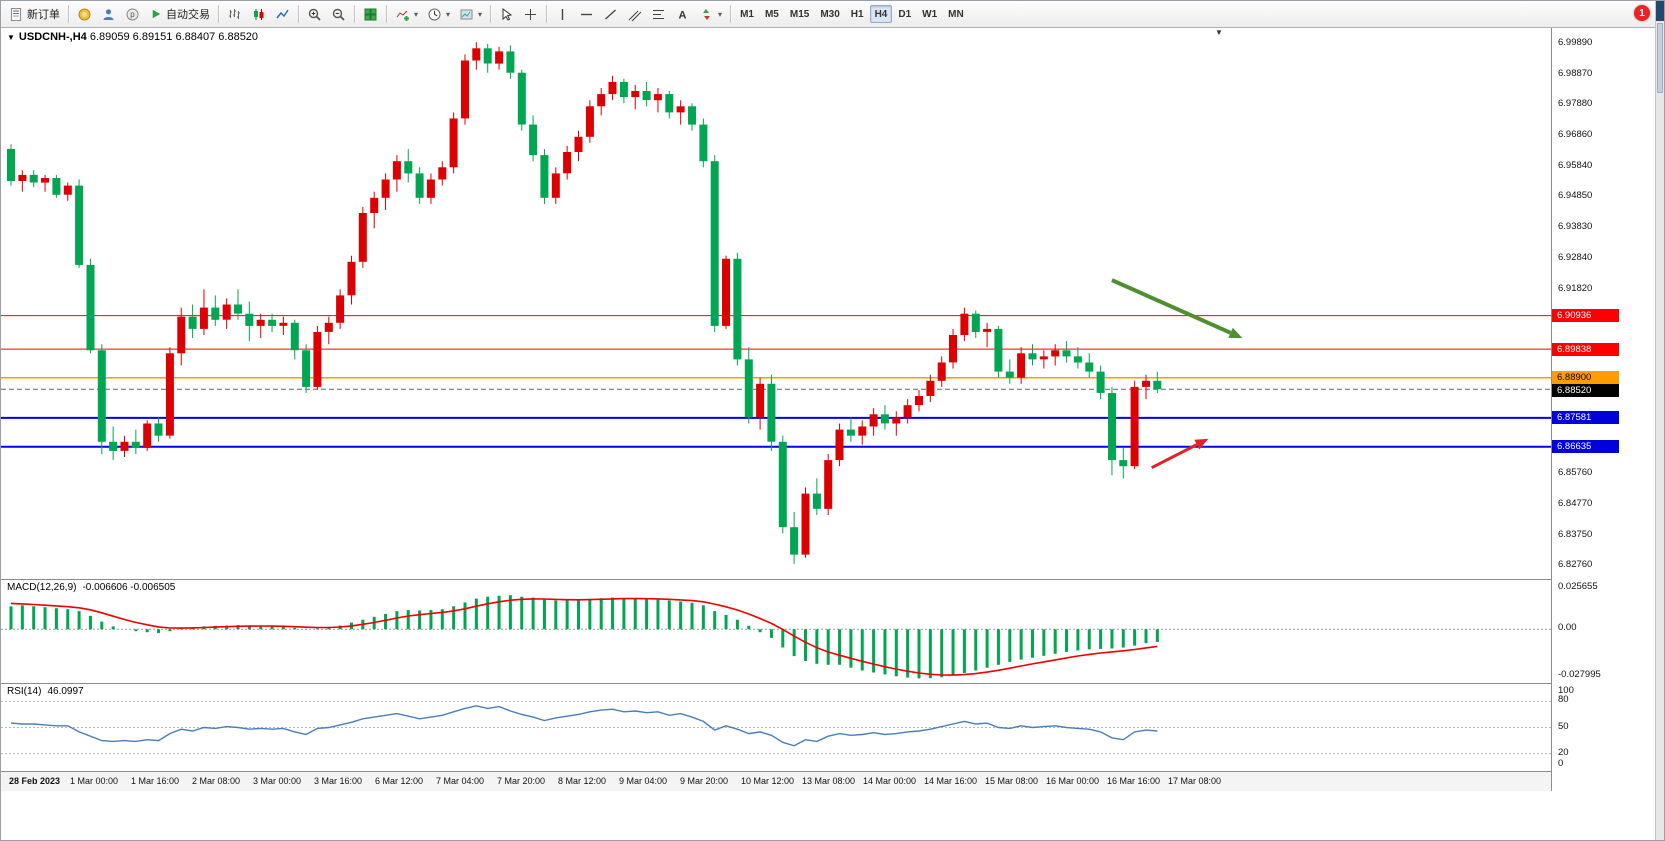 This screenshot has height=841, width=1665. I want to click on channel-button, so click(634, 14).